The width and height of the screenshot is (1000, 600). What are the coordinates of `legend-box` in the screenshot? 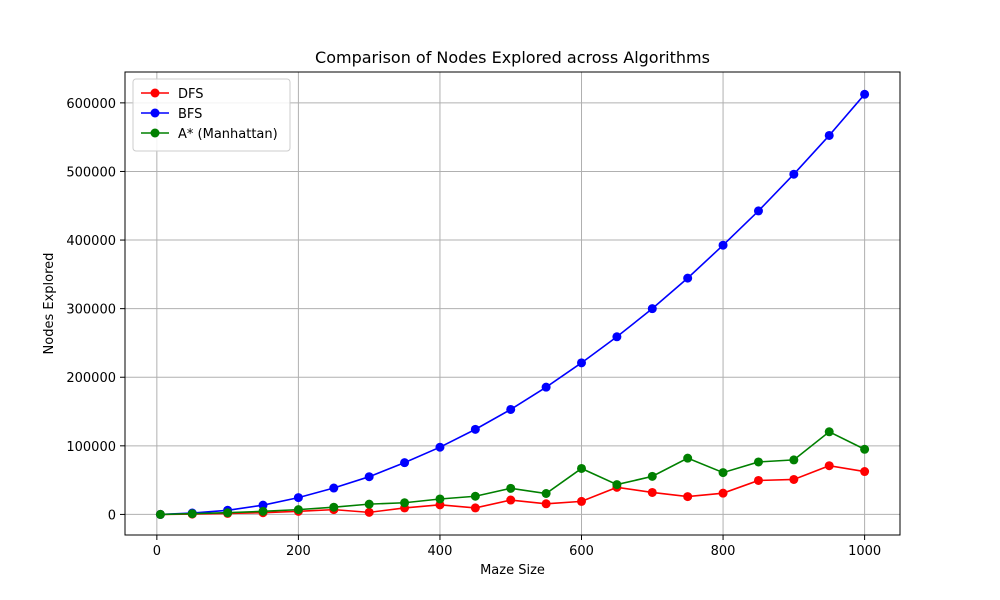 It's located at (211, 115).